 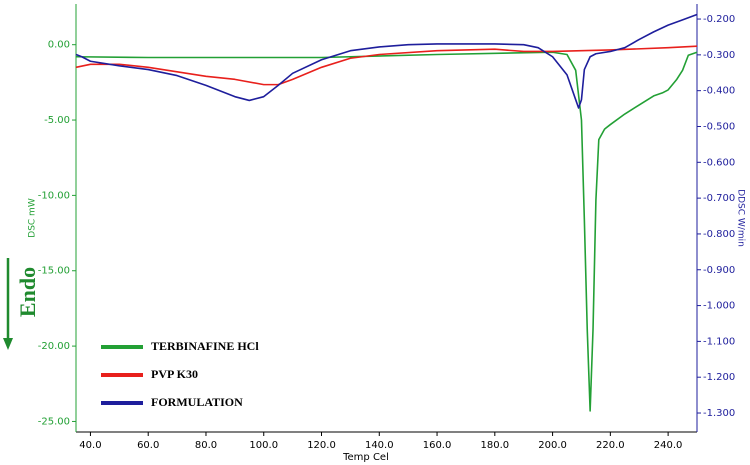 I want to click on series-line, so click(x=386, y=65).